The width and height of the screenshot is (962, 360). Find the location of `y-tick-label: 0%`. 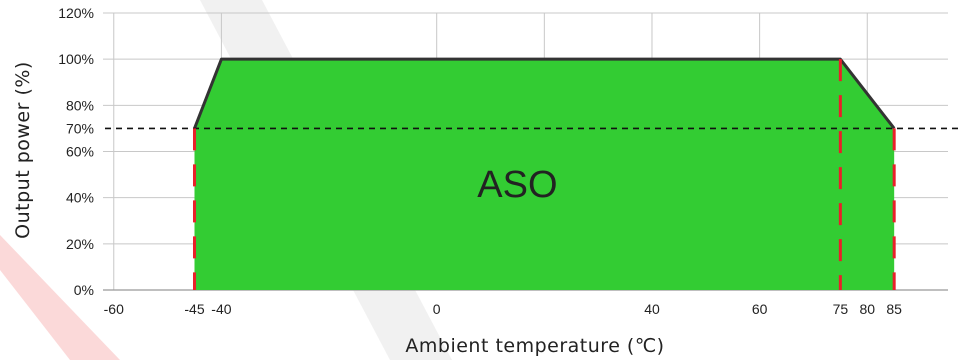

y-tick-label: 0% is located at coordinates (84, 290).